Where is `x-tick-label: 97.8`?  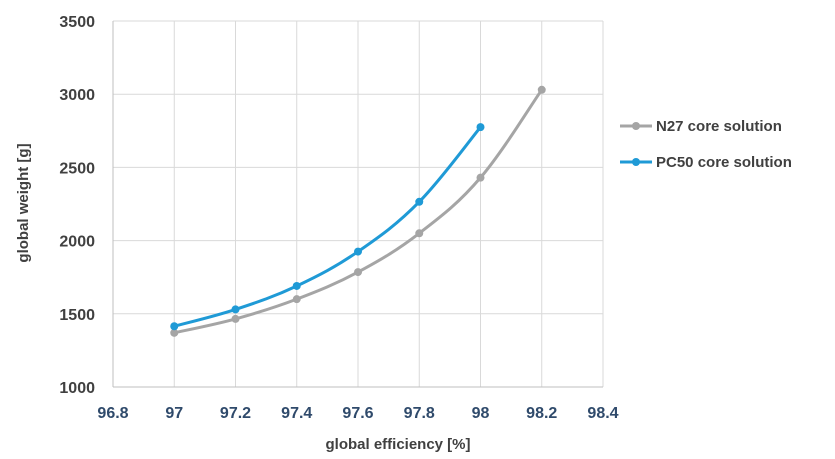
x-tick-label: 97.8 is located at coordinates (419, 413).